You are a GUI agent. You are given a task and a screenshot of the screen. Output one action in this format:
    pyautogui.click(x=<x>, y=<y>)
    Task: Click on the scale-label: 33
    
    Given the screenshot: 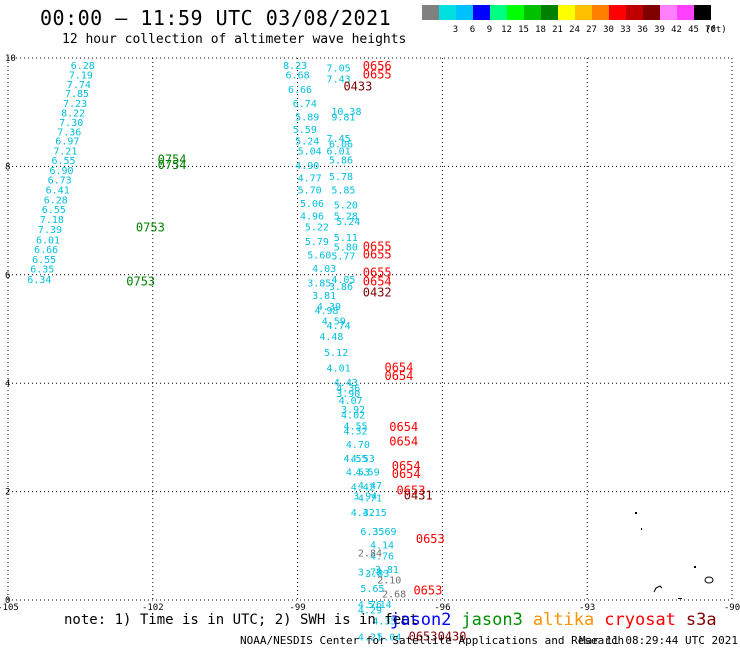 What is the action you would take?
    pyautogui.click(x=625, y=30)
    